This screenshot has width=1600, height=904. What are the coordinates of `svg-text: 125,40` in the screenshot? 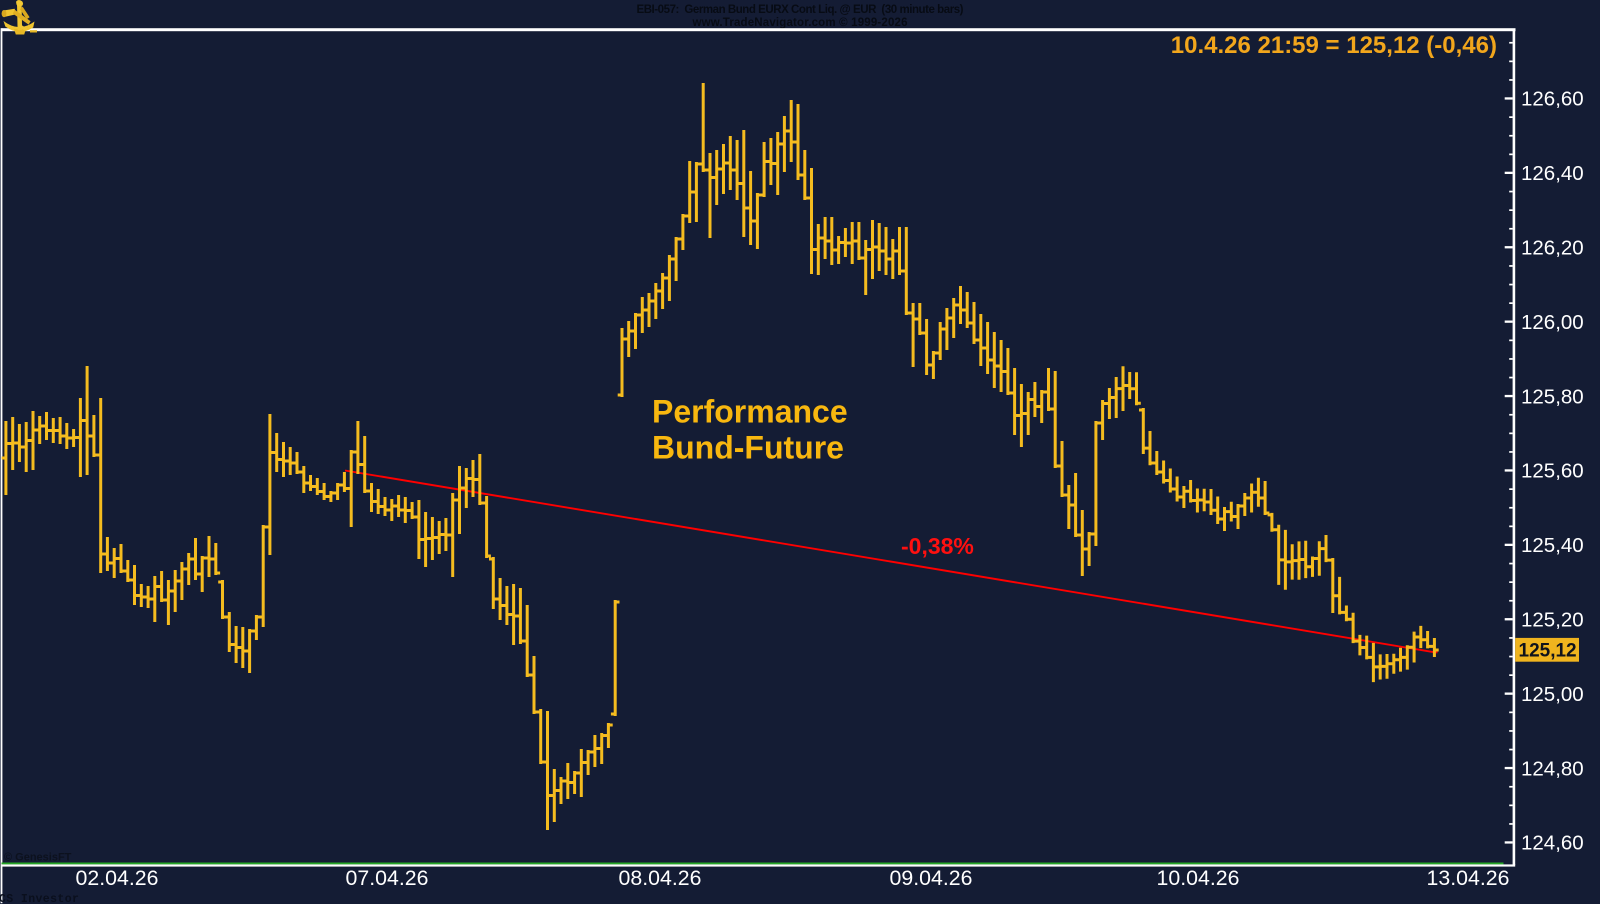 It's located at (1552, 545).